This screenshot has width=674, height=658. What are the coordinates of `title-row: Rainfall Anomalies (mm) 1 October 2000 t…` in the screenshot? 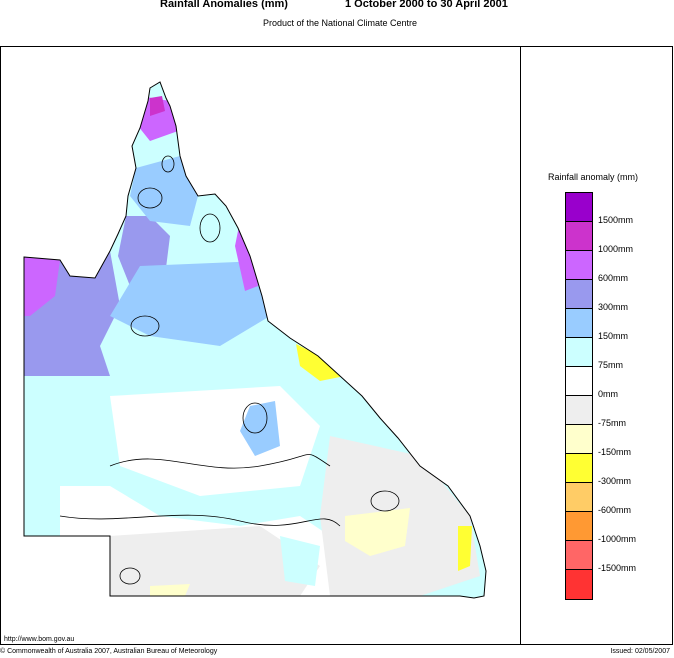 It's located at (337, 7).